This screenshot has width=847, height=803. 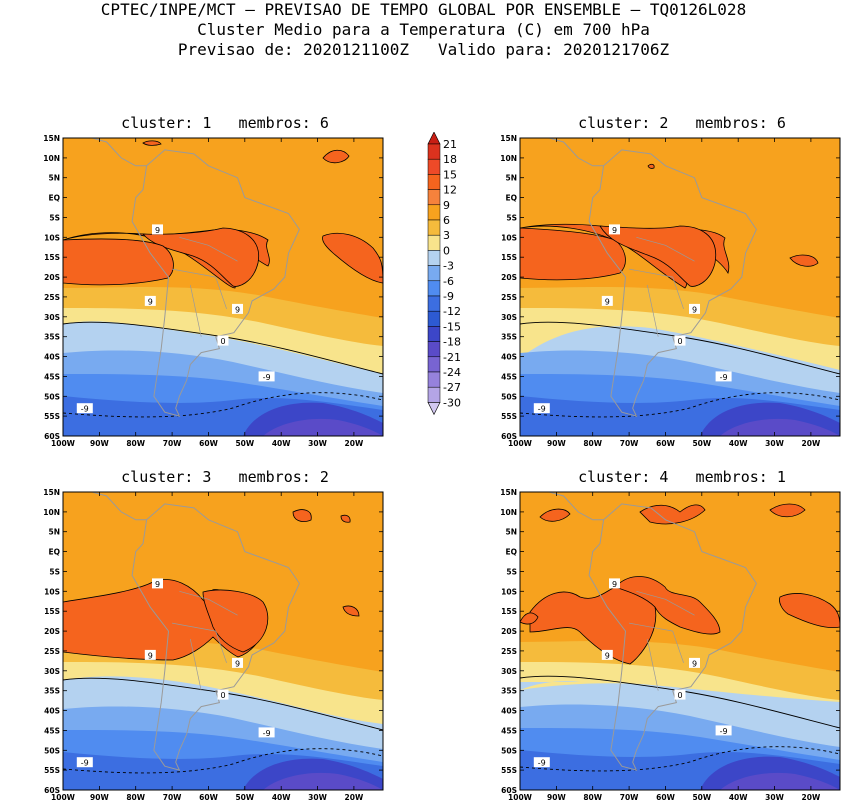 I want to click on lat-label: 50S, so click(x=509, y=396).